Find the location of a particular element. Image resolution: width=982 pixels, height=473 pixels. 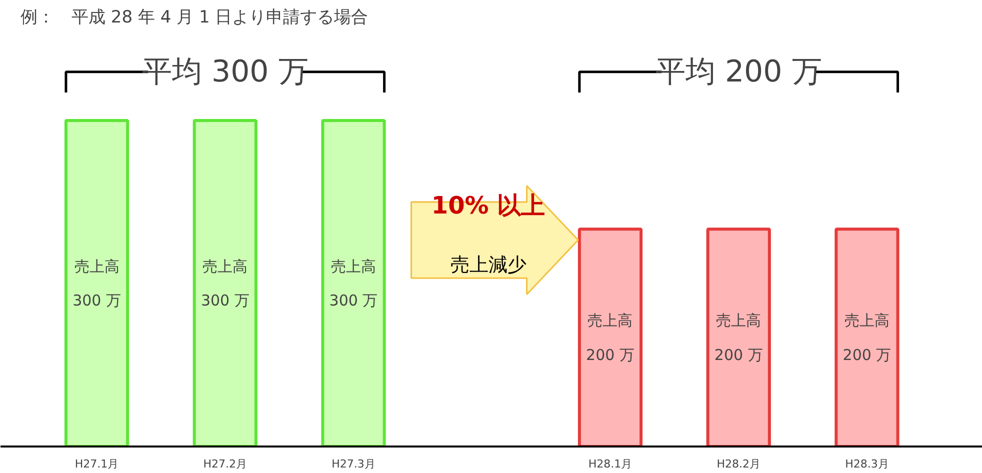

x-tick-label: H27.1月 is located at coordinates (96, 464).